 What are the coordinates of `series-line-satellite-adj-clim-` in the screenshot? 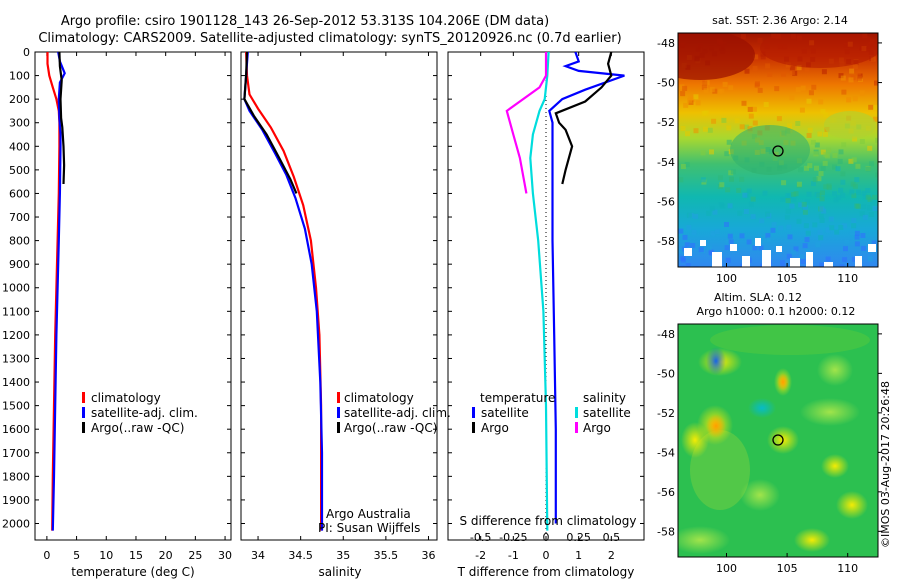 It's located at (283, 291).